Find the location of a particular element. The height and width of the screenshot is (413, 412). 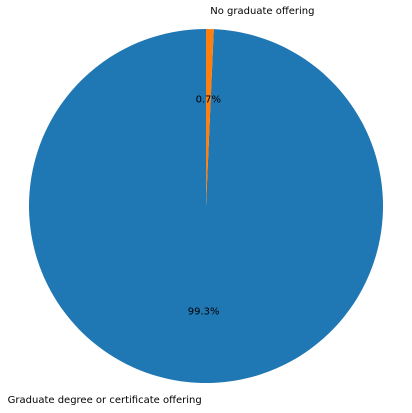

pie-category-label-1: No graduate offering is located at coordinates (262, 11).